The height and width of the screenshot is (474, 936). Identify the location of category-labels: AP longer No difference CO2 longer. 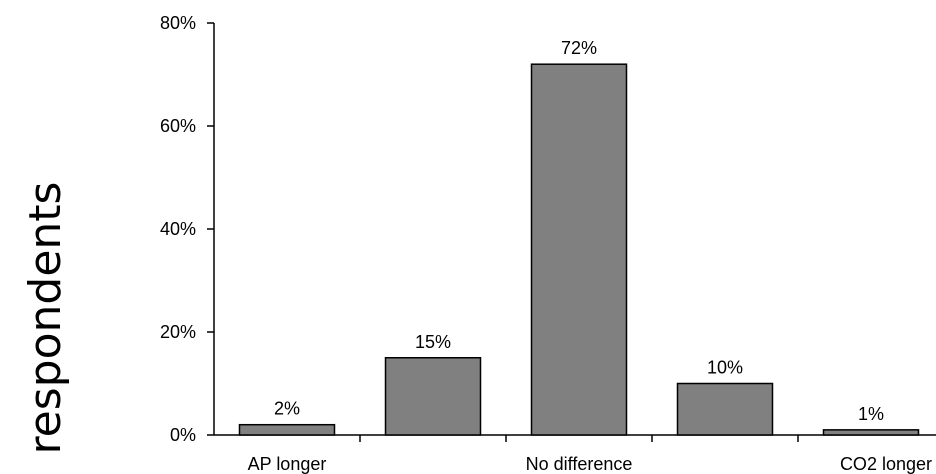
(590, 464).